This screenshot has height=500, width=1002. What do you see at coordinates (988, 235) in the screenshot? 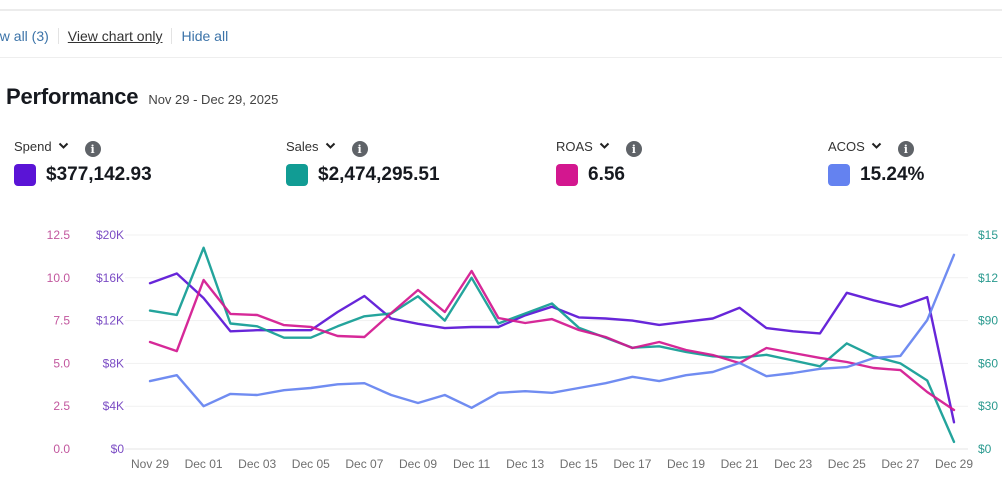
I see `sales-axis-tick: $15` at bounding box center [988, 235].